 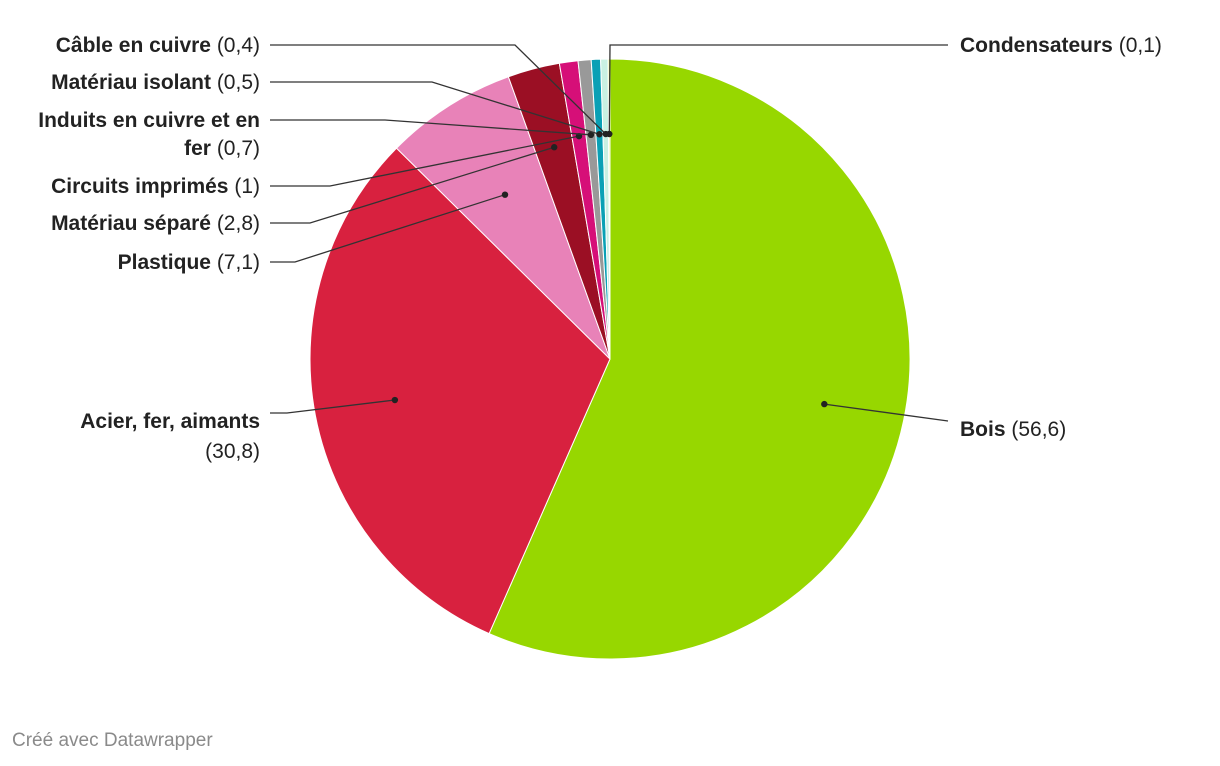 What do you see at coordinates (388, 228) in the screenshot?
I see `leader-plastique` at bounding box center [388, 228].